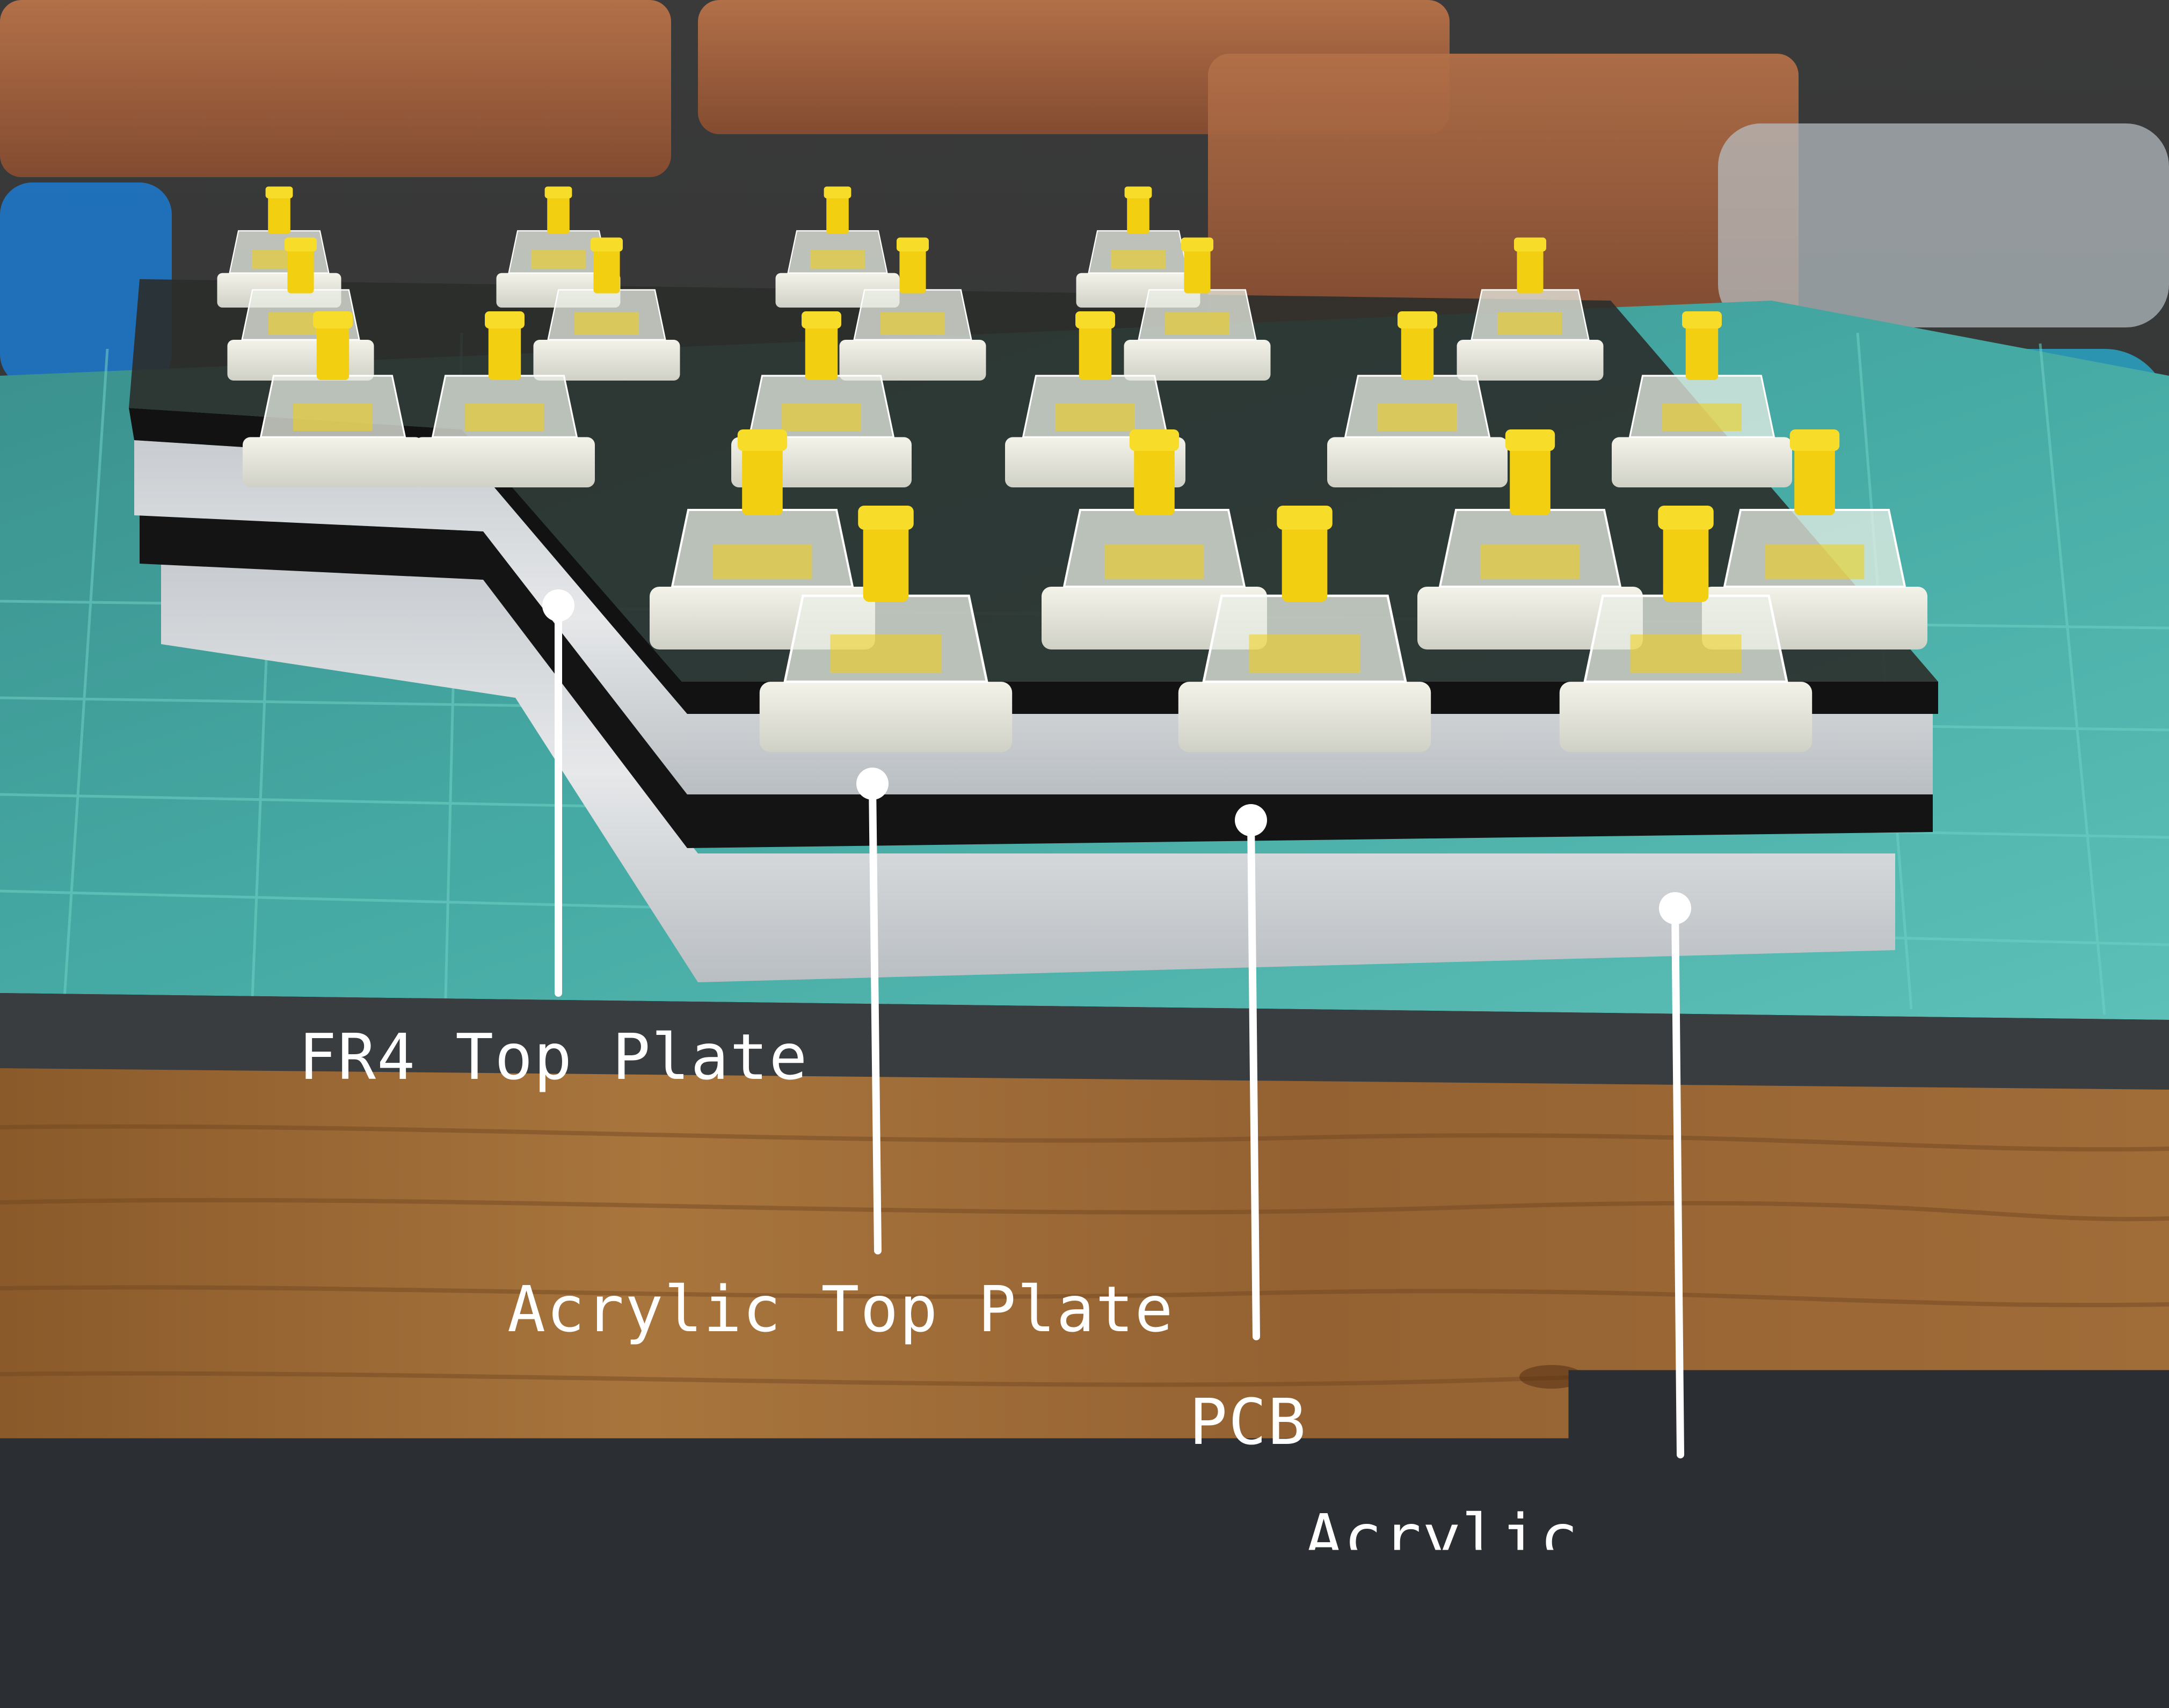 The width and height of the screenshot is (2169, 1708). What do you see at coordinates (1697, 1537) in the screenshot?
I see `acrylic-bottom-plate-label: Acrylic Bottom Plate` at bounding box center [1697, 1537].